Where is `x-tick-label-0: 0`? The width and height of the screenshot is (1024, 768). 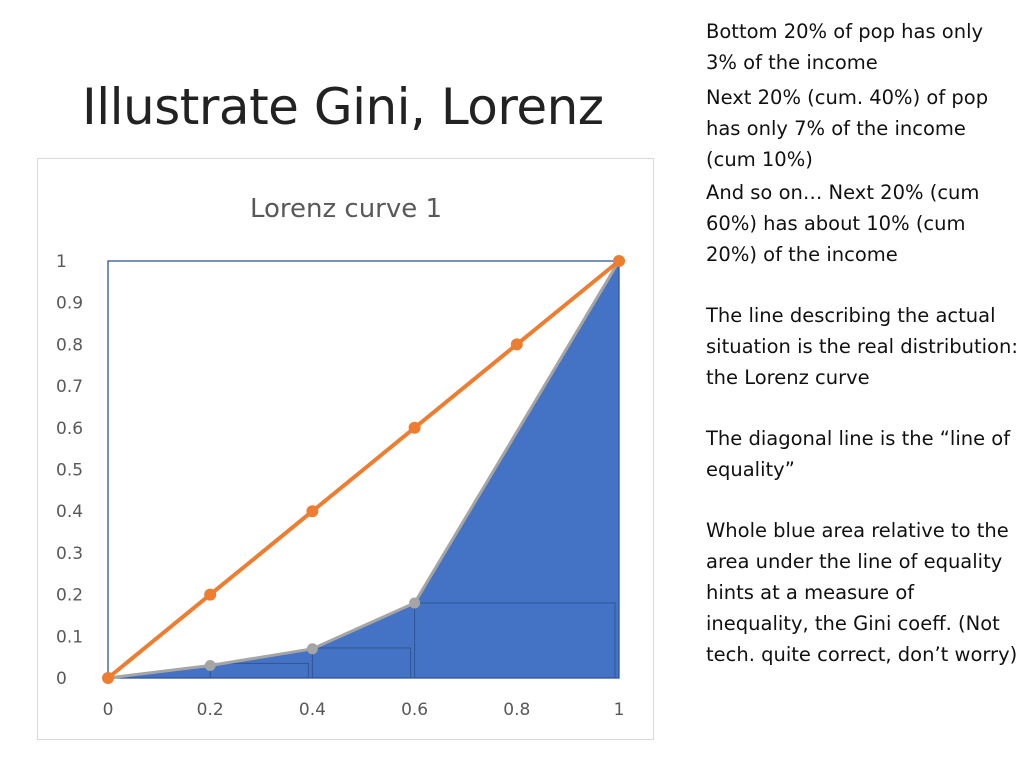 x-tick-label-0: 0 is located at coordinates (108, 710).